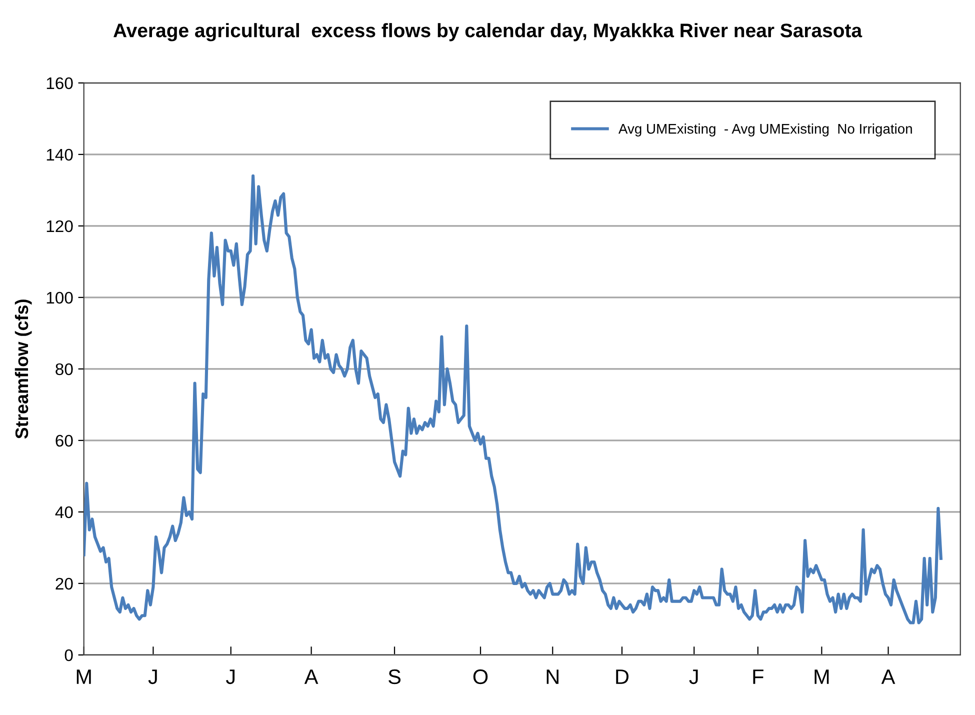  What do you see at coordinates (64, 512) in the screenshot?
I see `y-tick-label: 40` at bounding box center [64, 512].